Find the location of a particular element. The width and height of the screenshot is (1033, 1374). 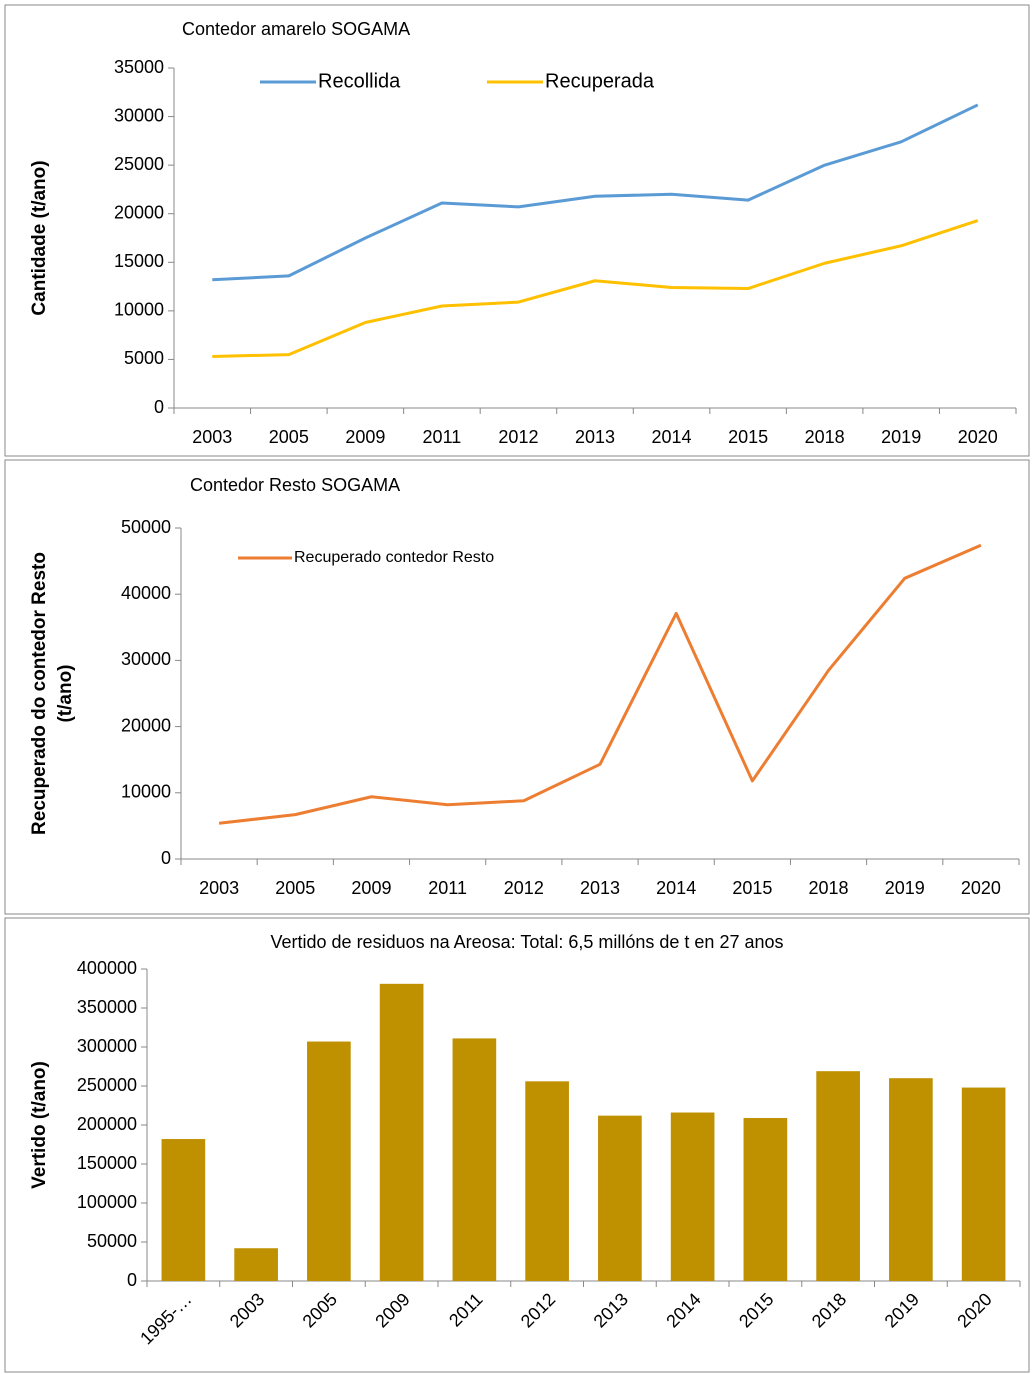

y-tick-label: 5000 is located at coordinates (144, 358).